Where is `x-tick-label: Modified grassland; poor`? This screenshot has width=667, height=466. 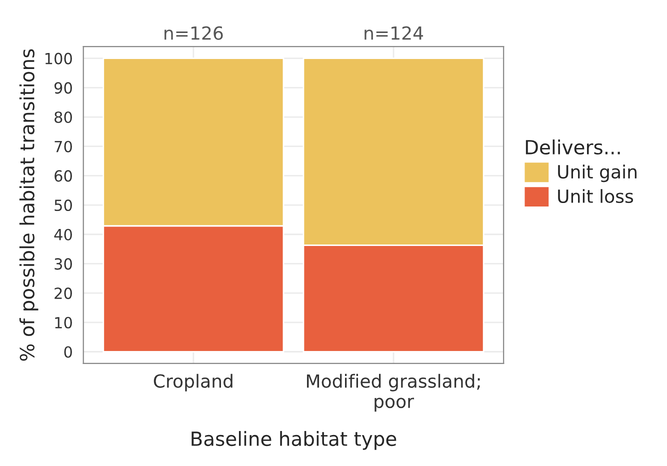 x-tick-label: Modified grassland; poor is located at coordinates (393, 393).